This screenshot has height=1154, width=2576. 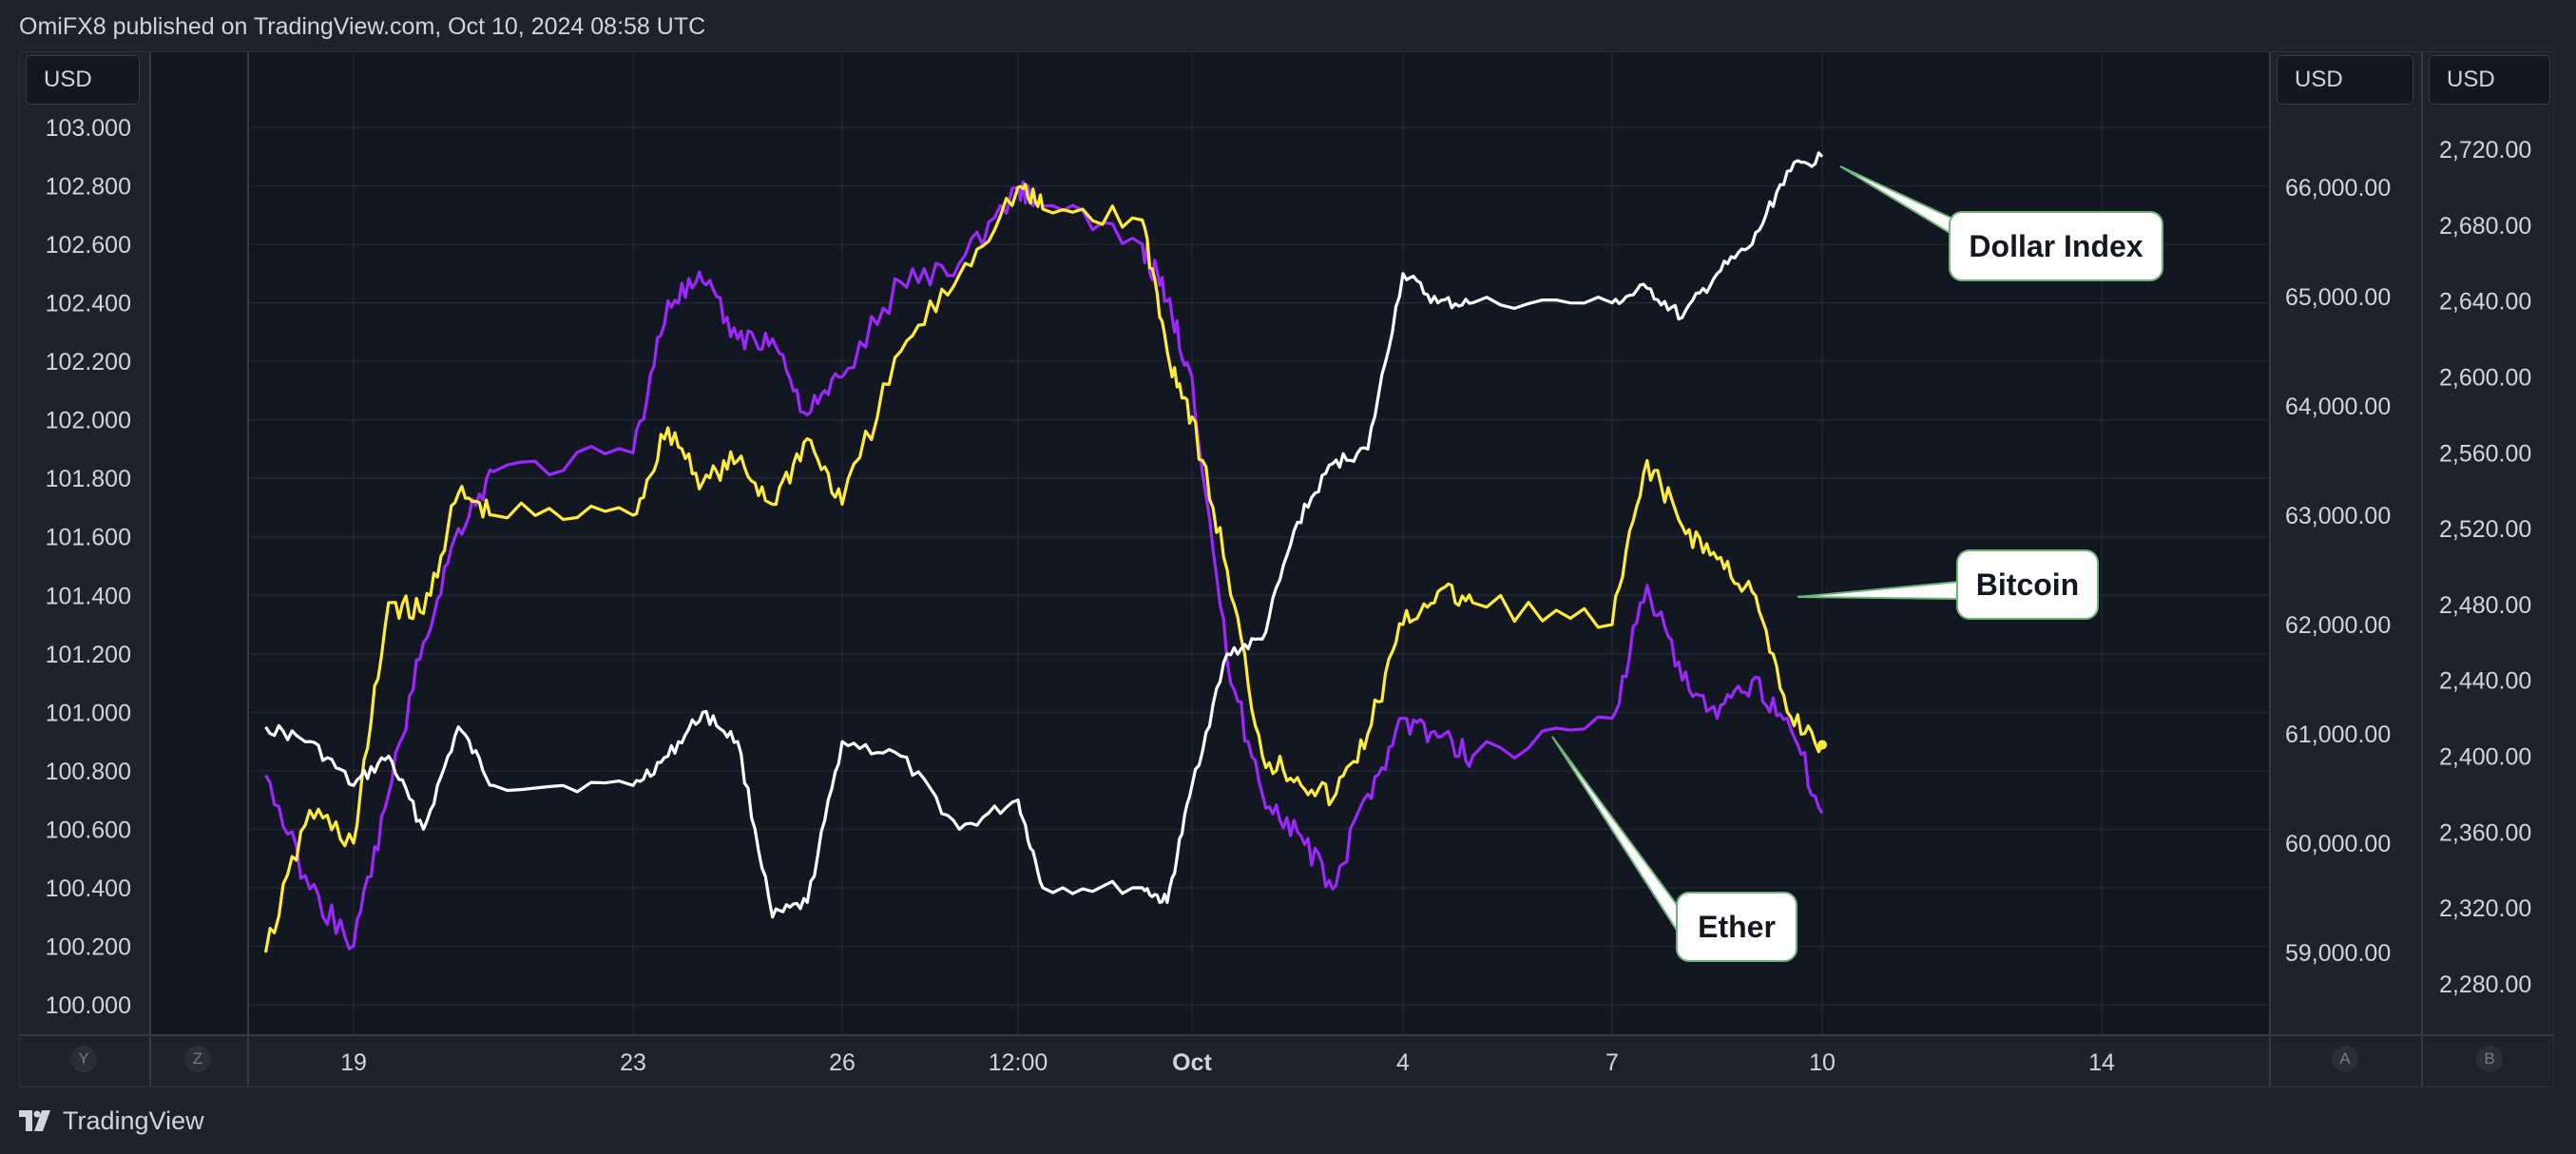 What do you see at coordinates (2485, 150) in the screenshot?
I see `y-tick-ether: 2,720.00` at bounding box center [2485, 150].